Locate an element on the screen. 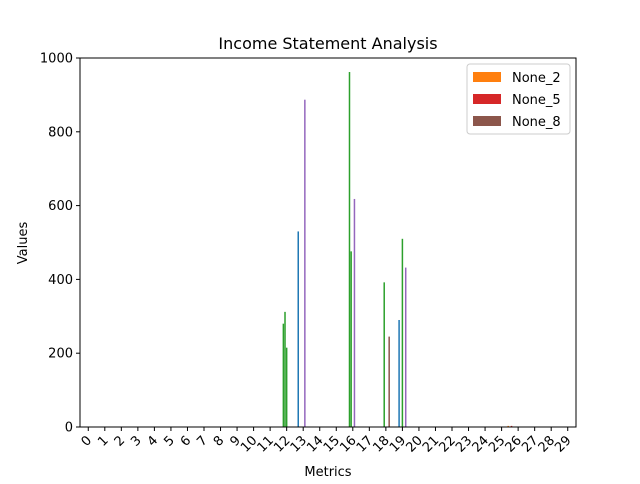  x-tick-label: 7 is located at coordinates (202, 441).